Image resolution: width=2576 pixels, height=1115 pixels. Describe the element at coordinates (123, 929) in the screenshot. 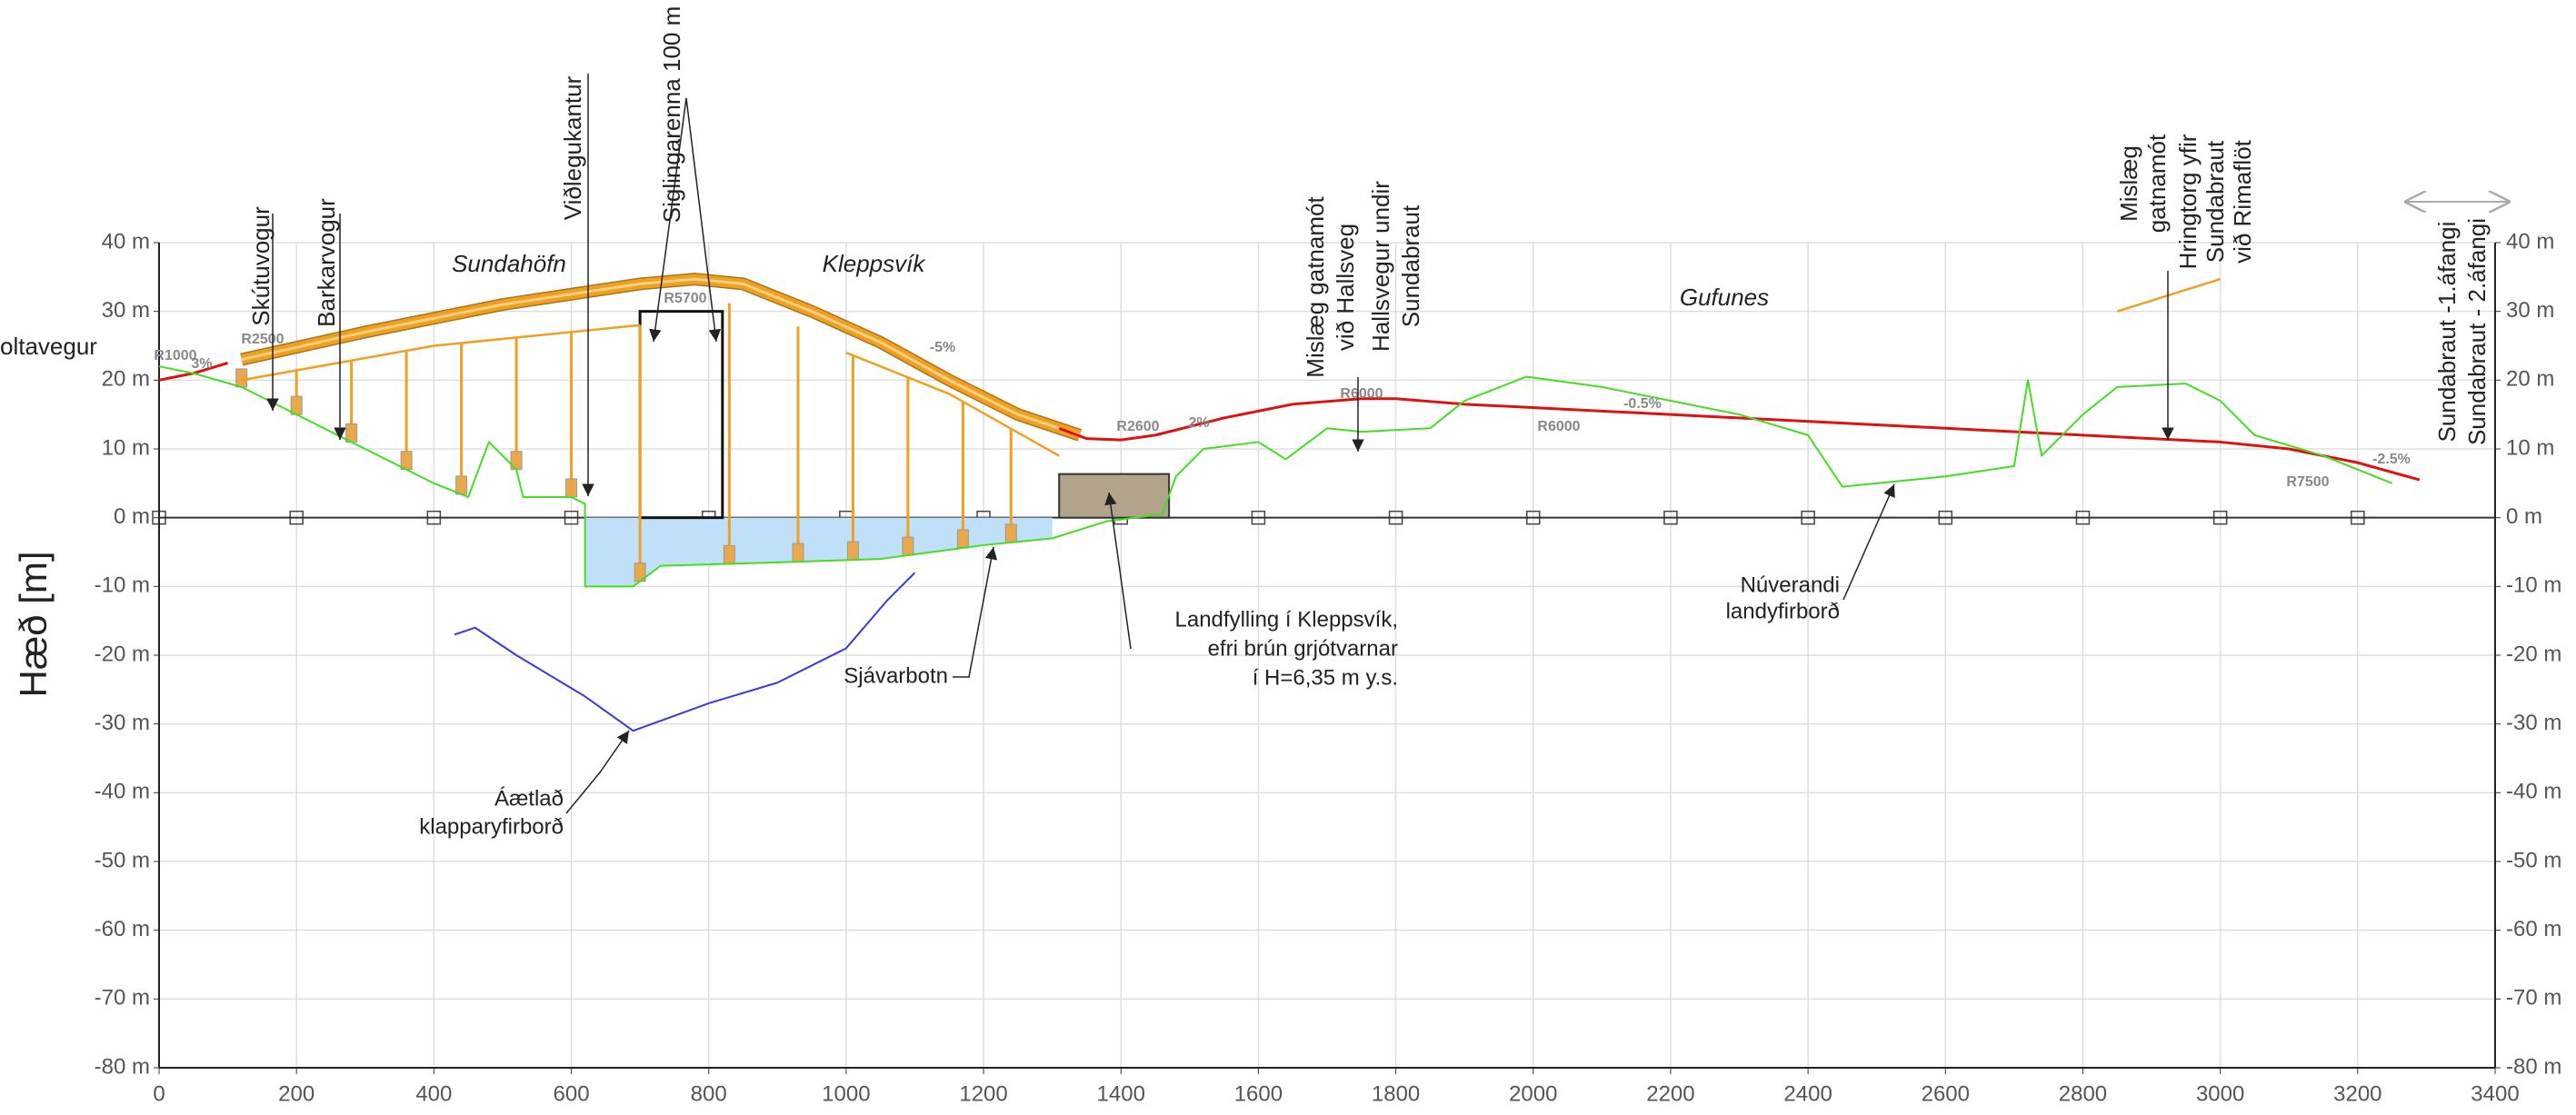

I see `y-tick-label: -60 m` at that location.